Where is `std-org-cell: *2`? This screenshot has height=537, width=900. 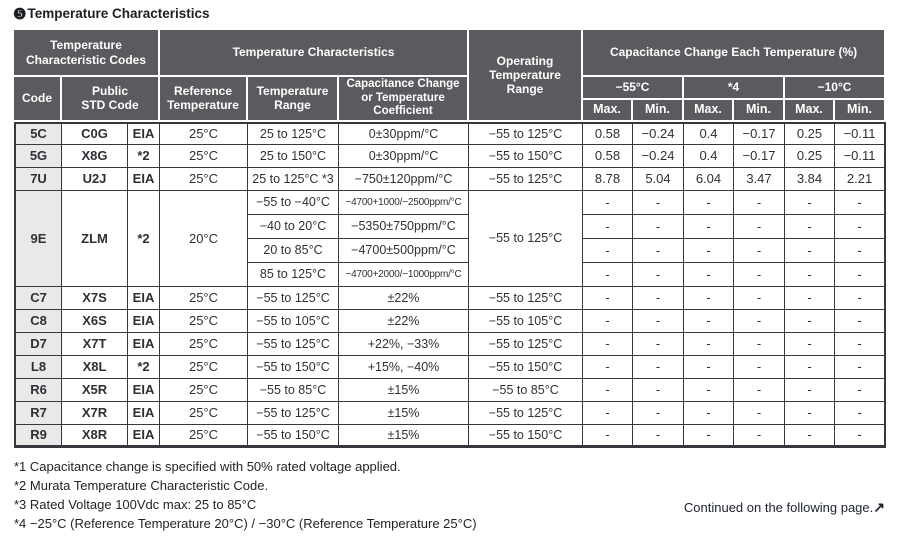 std-org-cell: *2 is located at coordinates (144, 156).